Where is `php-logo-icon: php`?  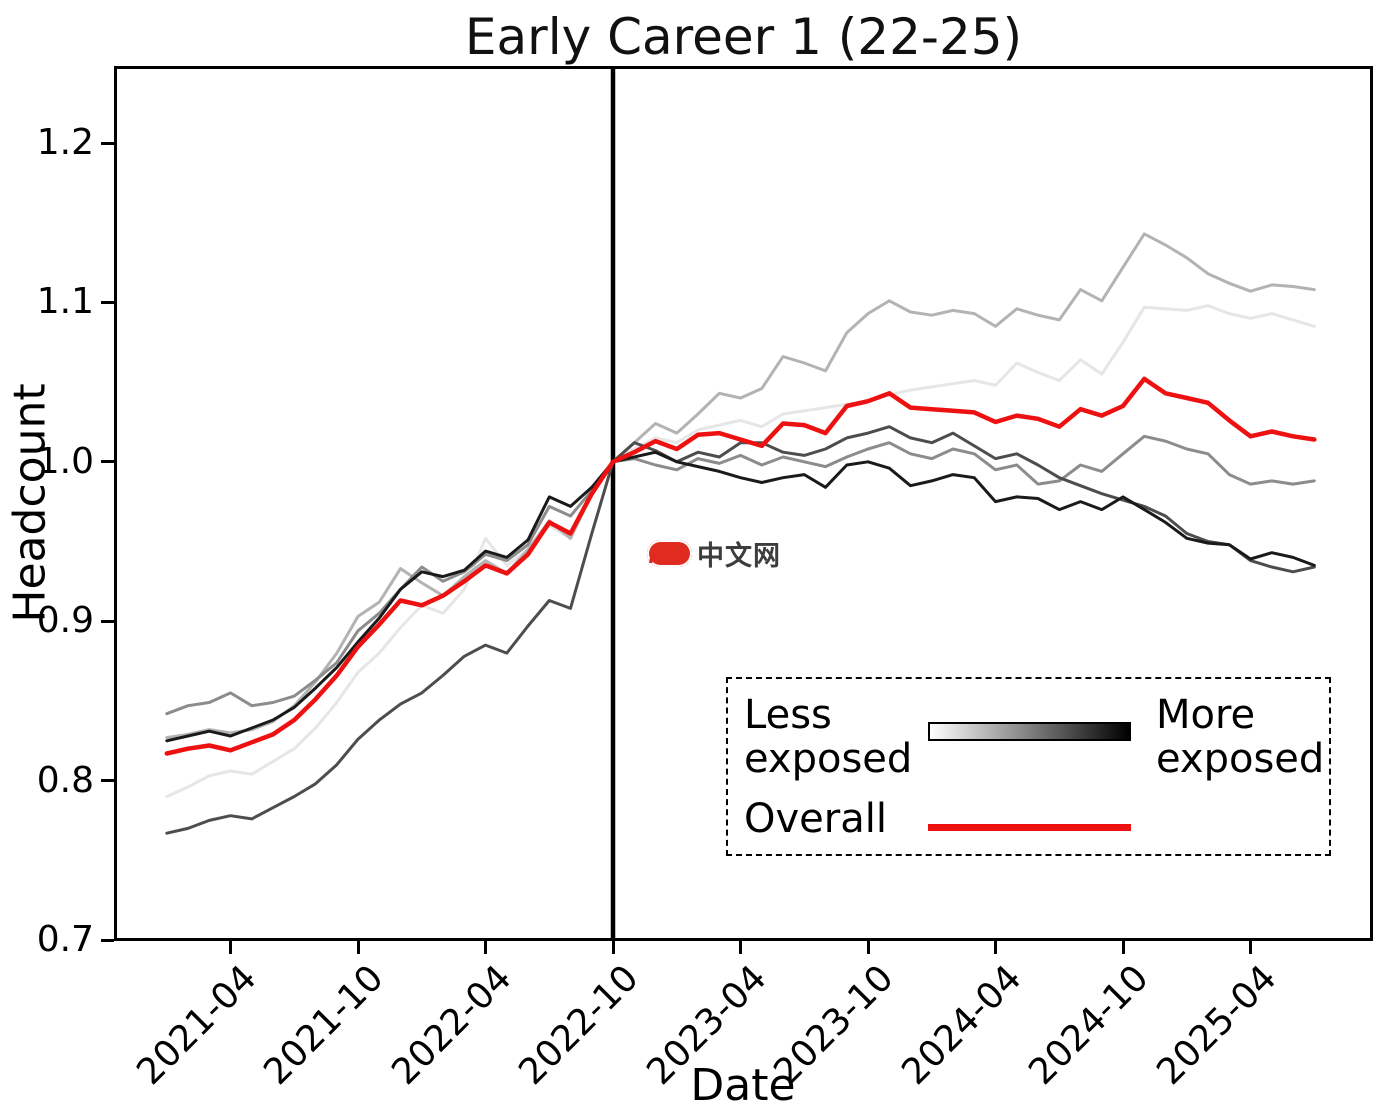 php-logo-icon: php is located at coordinates (669, 553).